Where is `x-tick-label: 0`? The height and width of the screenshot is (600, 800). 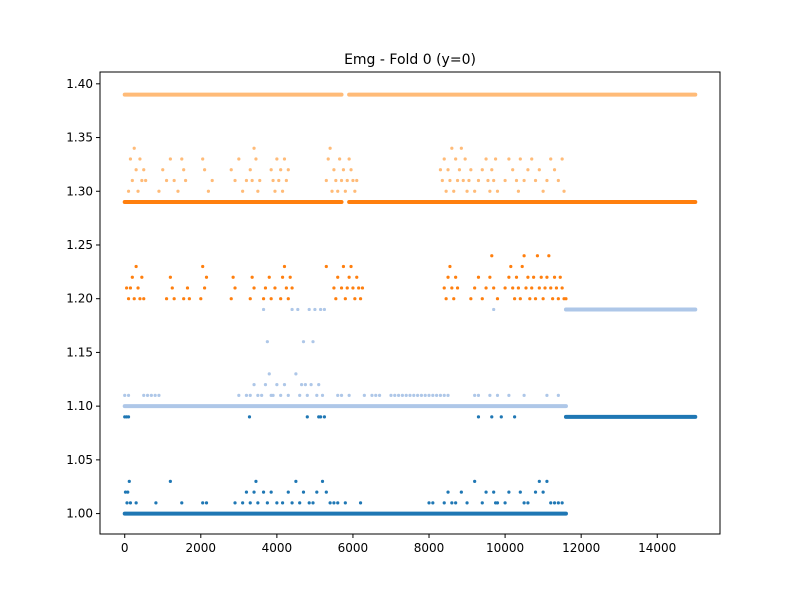
x-tick-label: 0 is located at coordinates (125, 548).